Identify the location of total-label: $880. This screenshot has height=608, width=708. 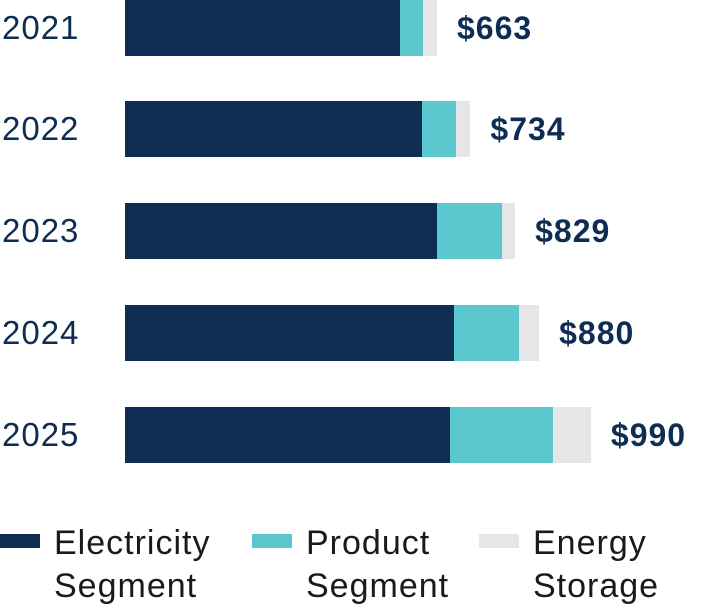
(597, 333).